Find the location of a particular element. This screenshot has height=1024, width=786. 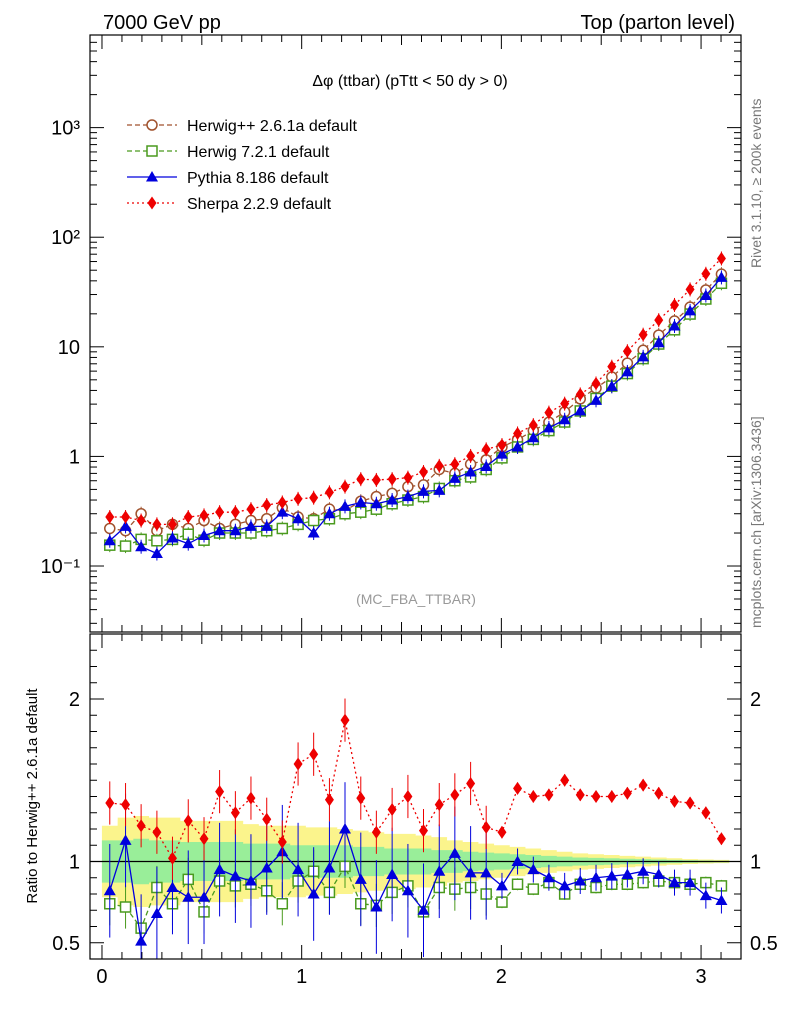

x-tick-label: 0 is located at coordinates (101, 977).